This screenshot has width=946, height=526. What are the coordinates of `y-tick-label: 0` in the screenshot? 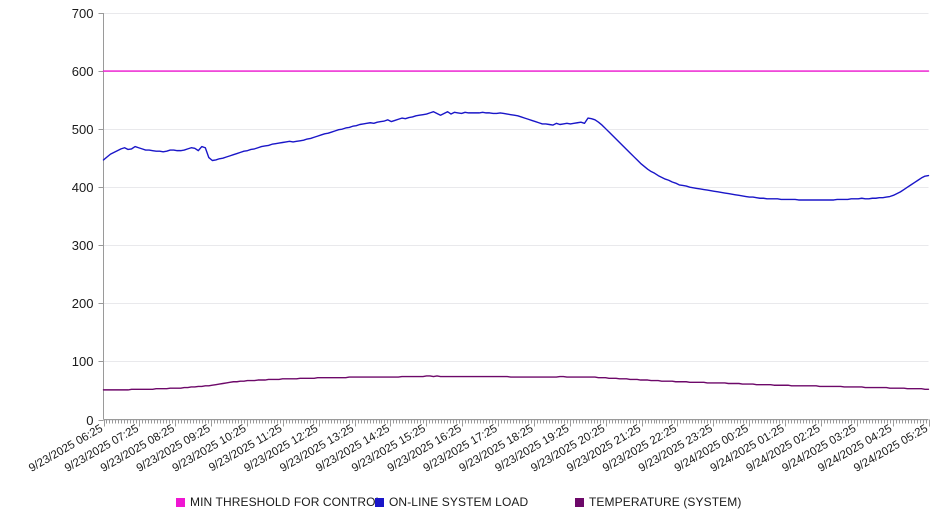 It's located at (89, 420).